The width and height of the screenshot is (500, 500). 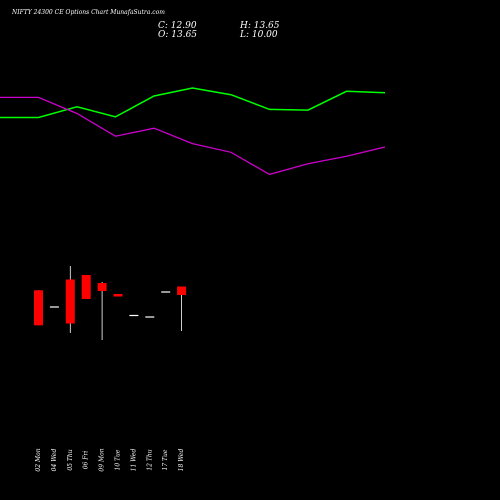 What do you see at coordinates (193, 103) in the screenshot?
I see `upper-indicator-line` at bounding box center [193, 103].